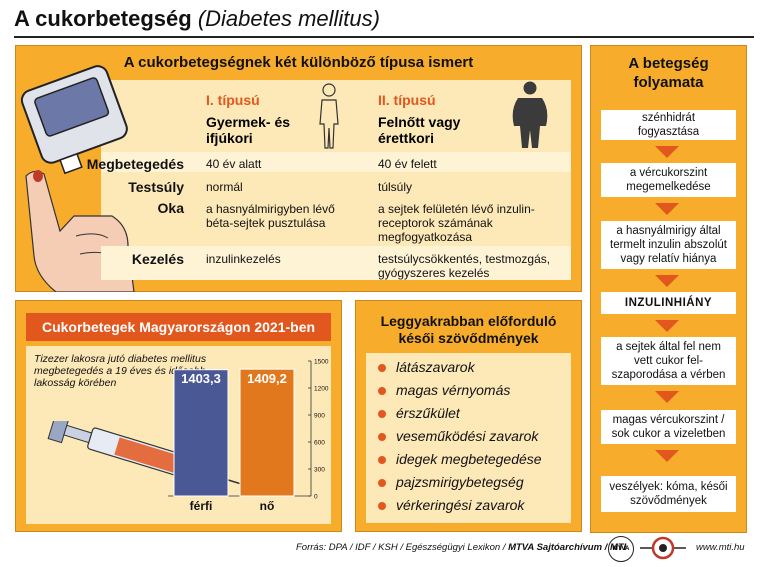  What do you see at coordinates (720, 547) in the screenshot?
I see `website-link: www.mti.hu` at bounding box center [720, 547].